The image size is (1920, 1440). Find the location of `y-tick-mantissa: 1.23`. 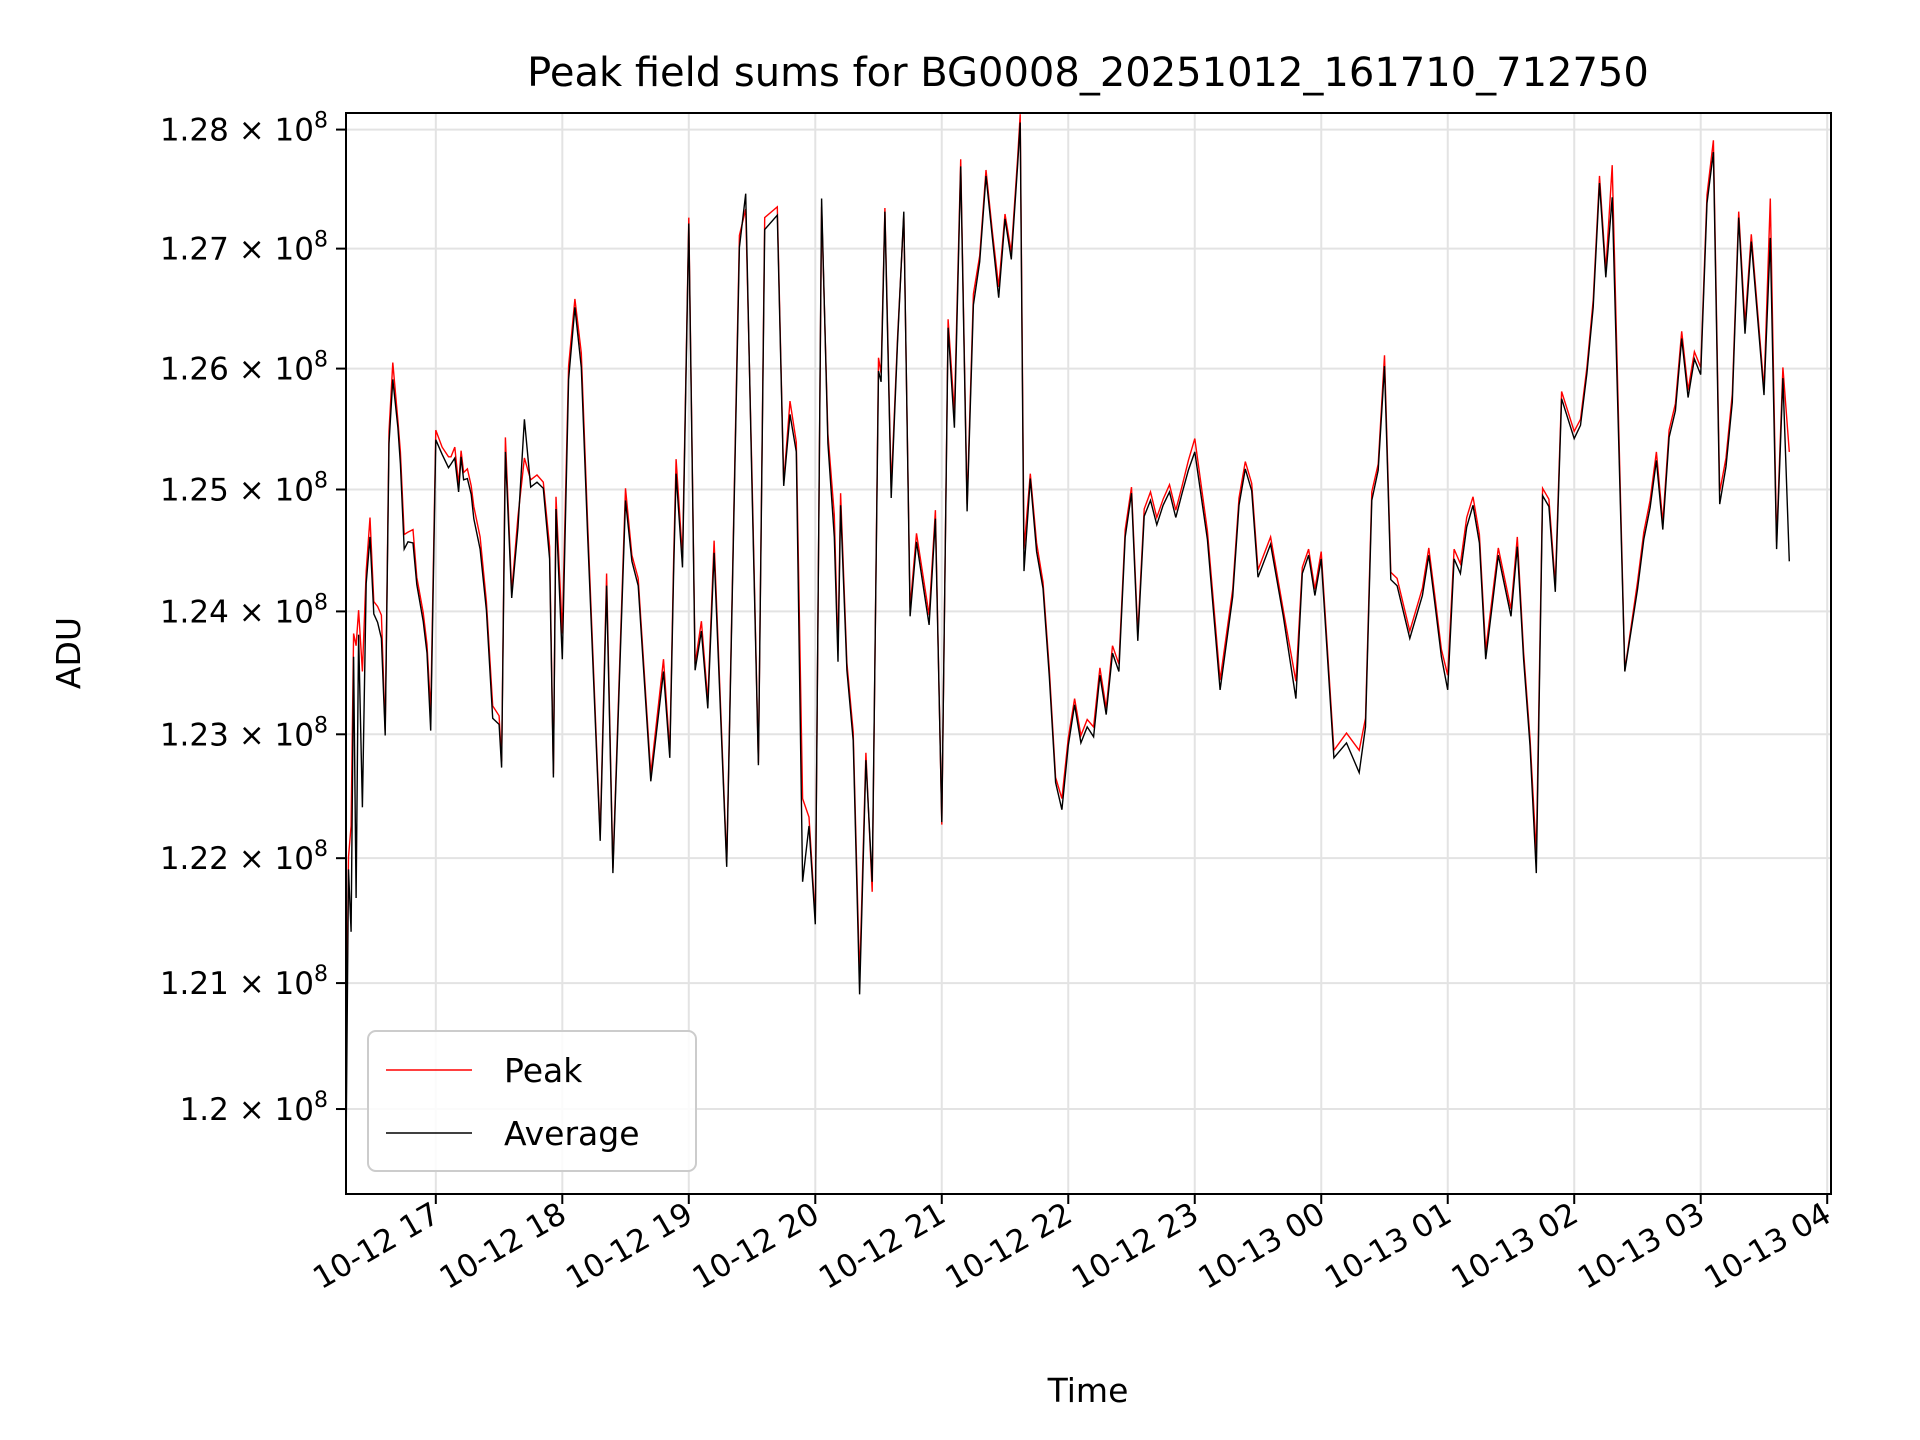

y-tick-mantissa: 1.23 is located at coordinates (199, 735).